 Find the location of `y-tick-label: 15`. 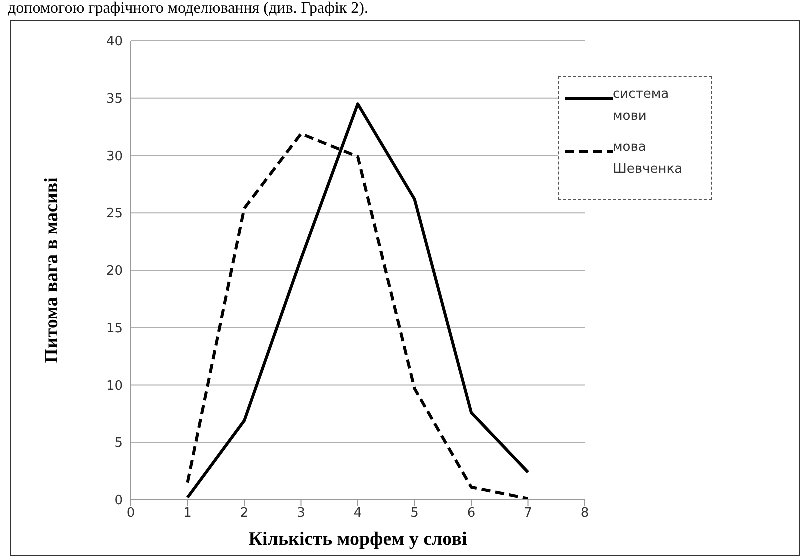

y-tick-label: 15 is located at coordinates (114, 328).